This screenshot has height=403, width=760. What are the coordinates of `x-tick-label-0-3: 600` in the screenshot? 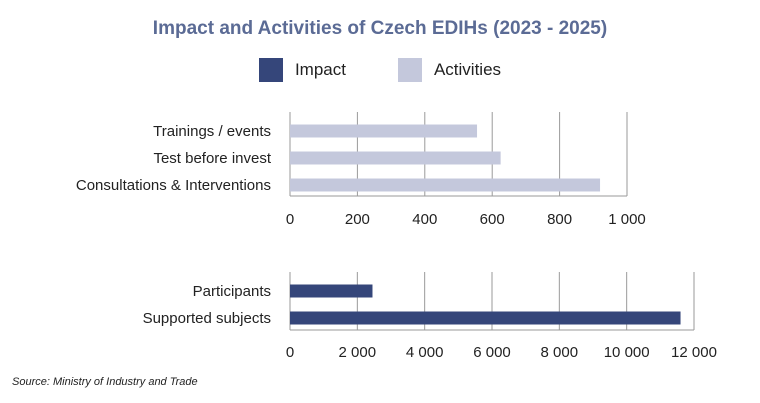 It's located at (492, 219).